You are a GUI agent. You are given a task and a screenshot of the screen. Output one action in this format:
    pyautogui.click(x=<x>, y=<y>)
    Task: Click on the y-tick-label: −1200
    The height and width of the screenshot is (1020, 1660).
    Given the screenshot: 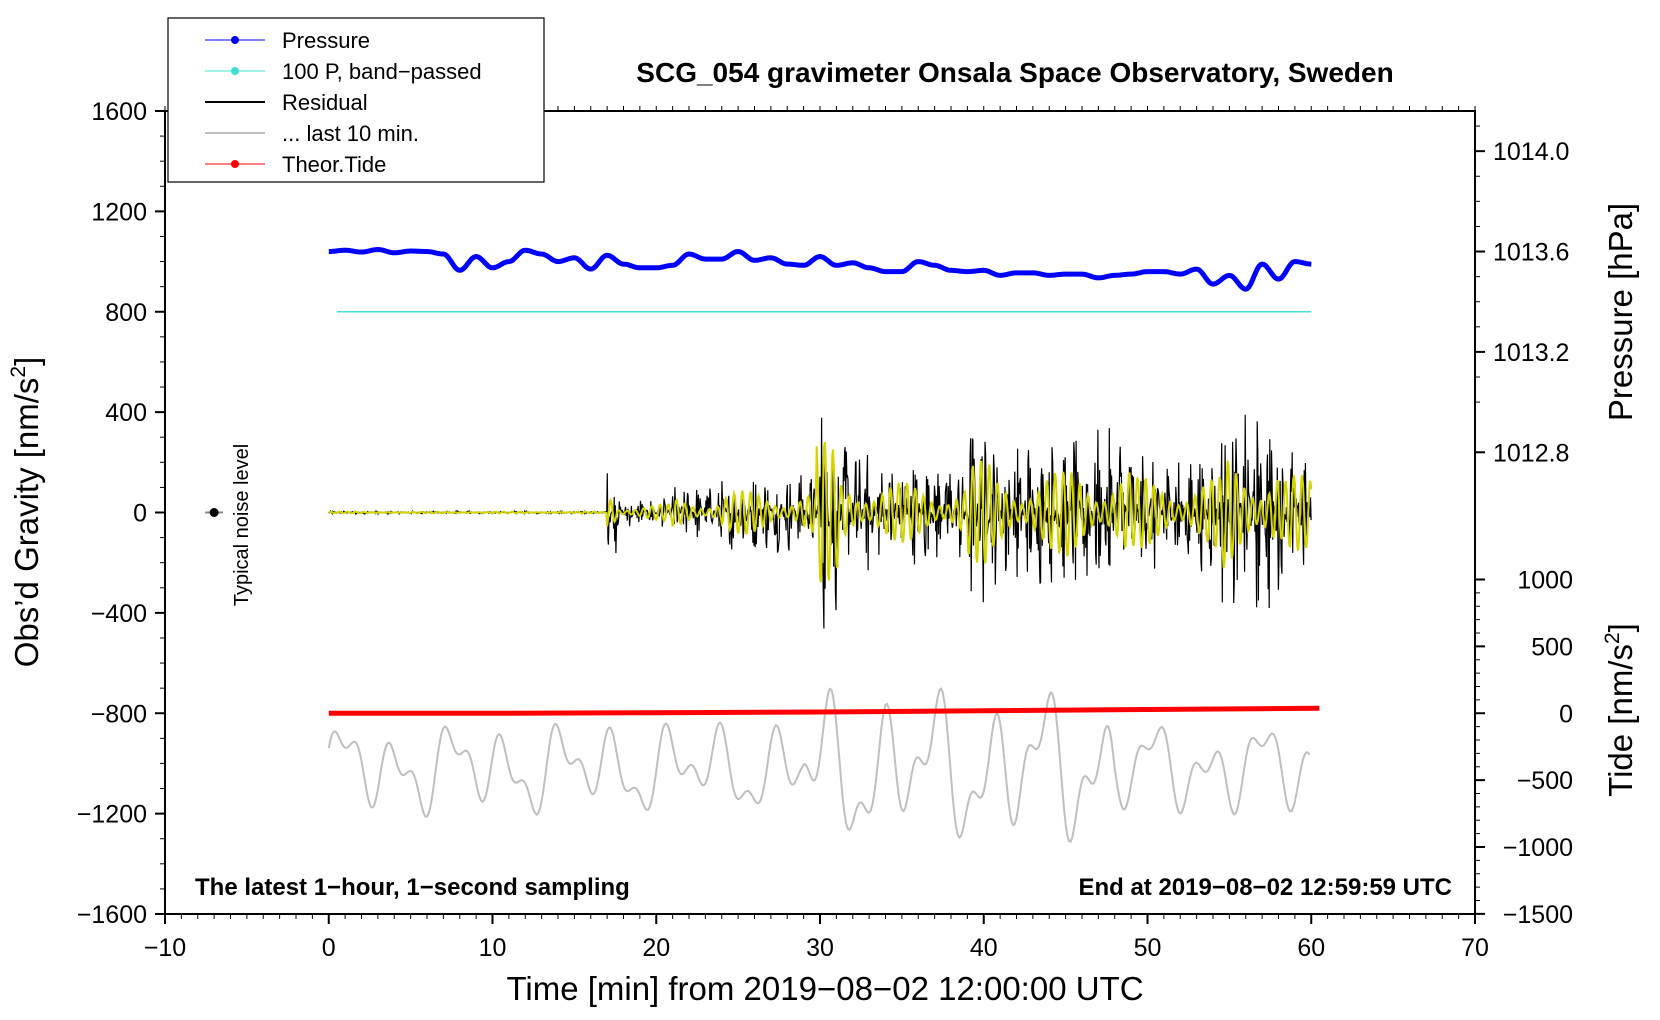 What is the action you would take?
    pyautogui.click(x=112, y=815)
    